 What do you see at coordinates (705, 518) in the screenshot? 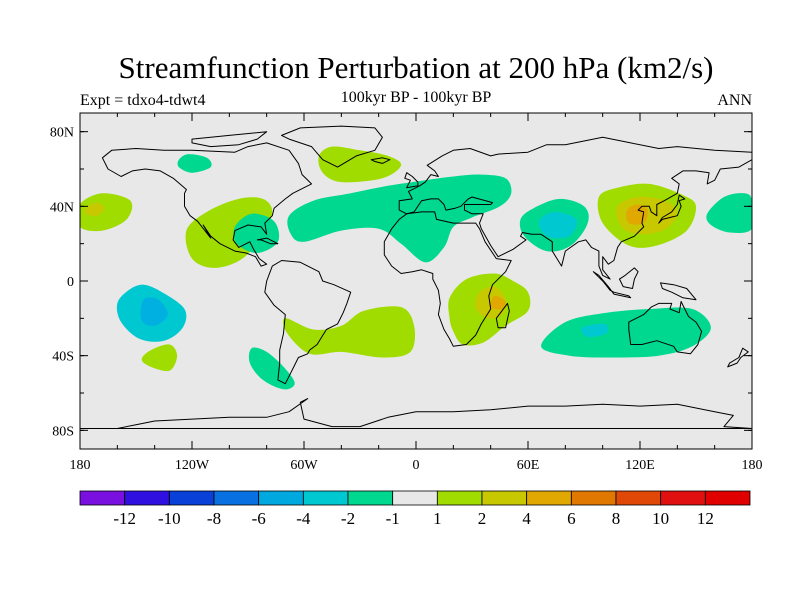
I see `colorbar-label: 12` at bounding box center [705, 518].